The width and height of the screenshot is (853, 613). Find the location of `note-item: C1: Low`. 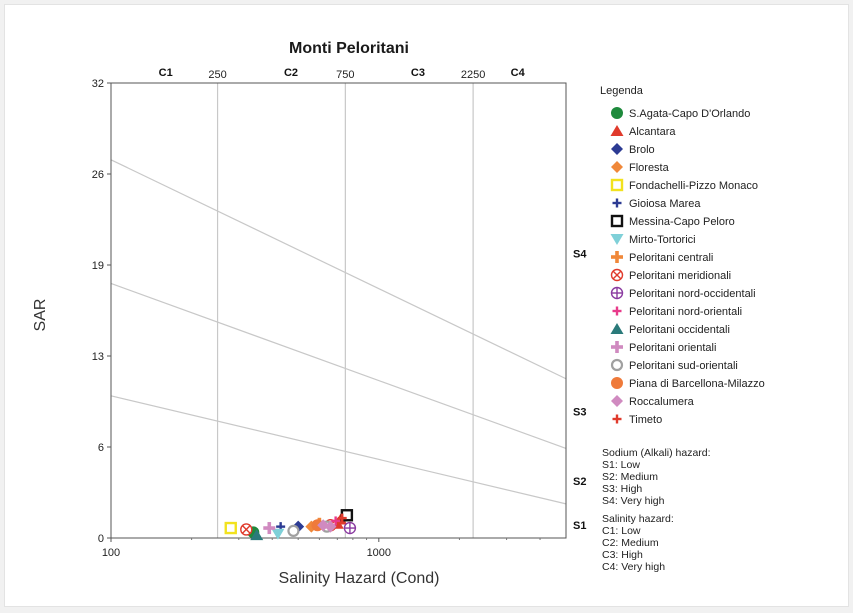

note-item: C1: Low is located at coordinates (621, 531).